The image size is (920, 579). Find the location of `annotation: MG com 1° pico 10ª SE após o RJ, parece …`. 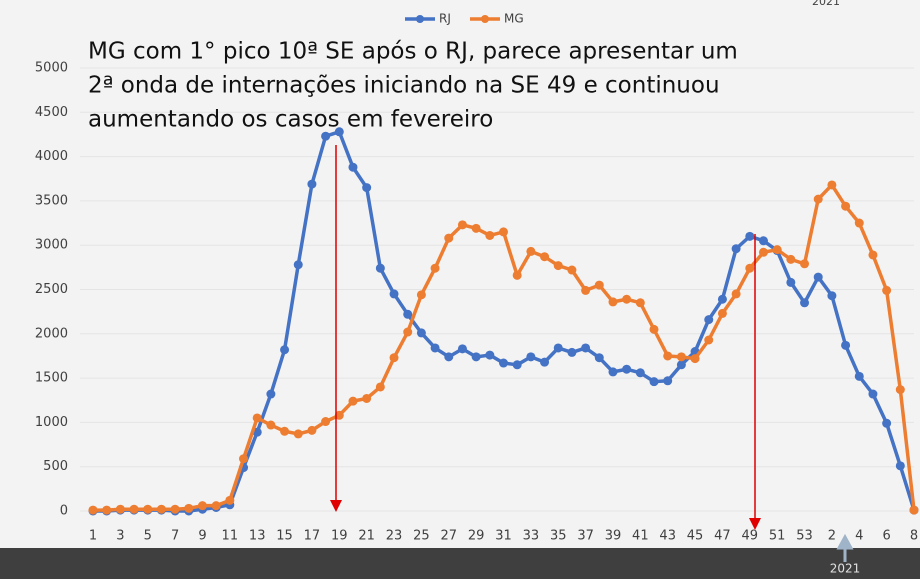

annotation: MG com 1° pico 10ª SE após o RJ, parece … is located at coordinates (413, 52).